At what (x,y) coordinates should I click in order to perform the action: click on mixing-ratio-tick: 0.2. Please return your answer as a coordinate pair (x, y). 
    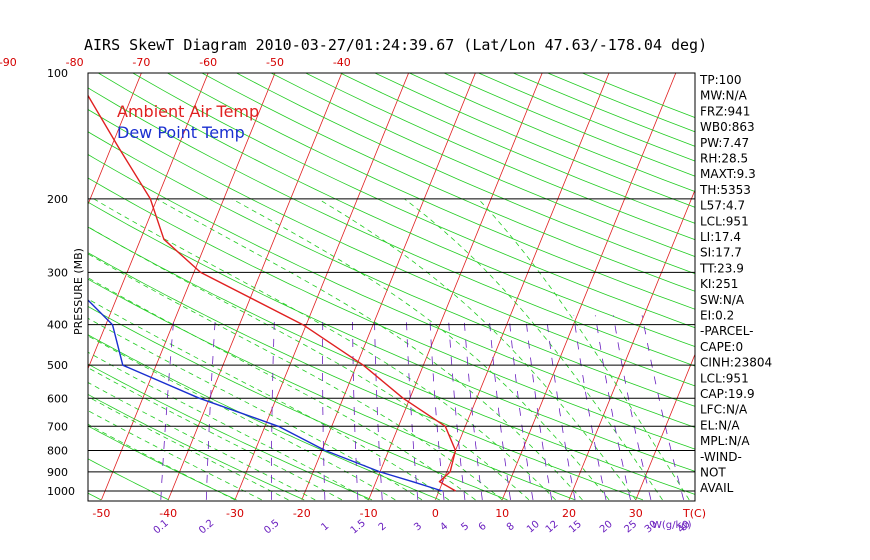
    Looking at the image, I should click on (206, 527).